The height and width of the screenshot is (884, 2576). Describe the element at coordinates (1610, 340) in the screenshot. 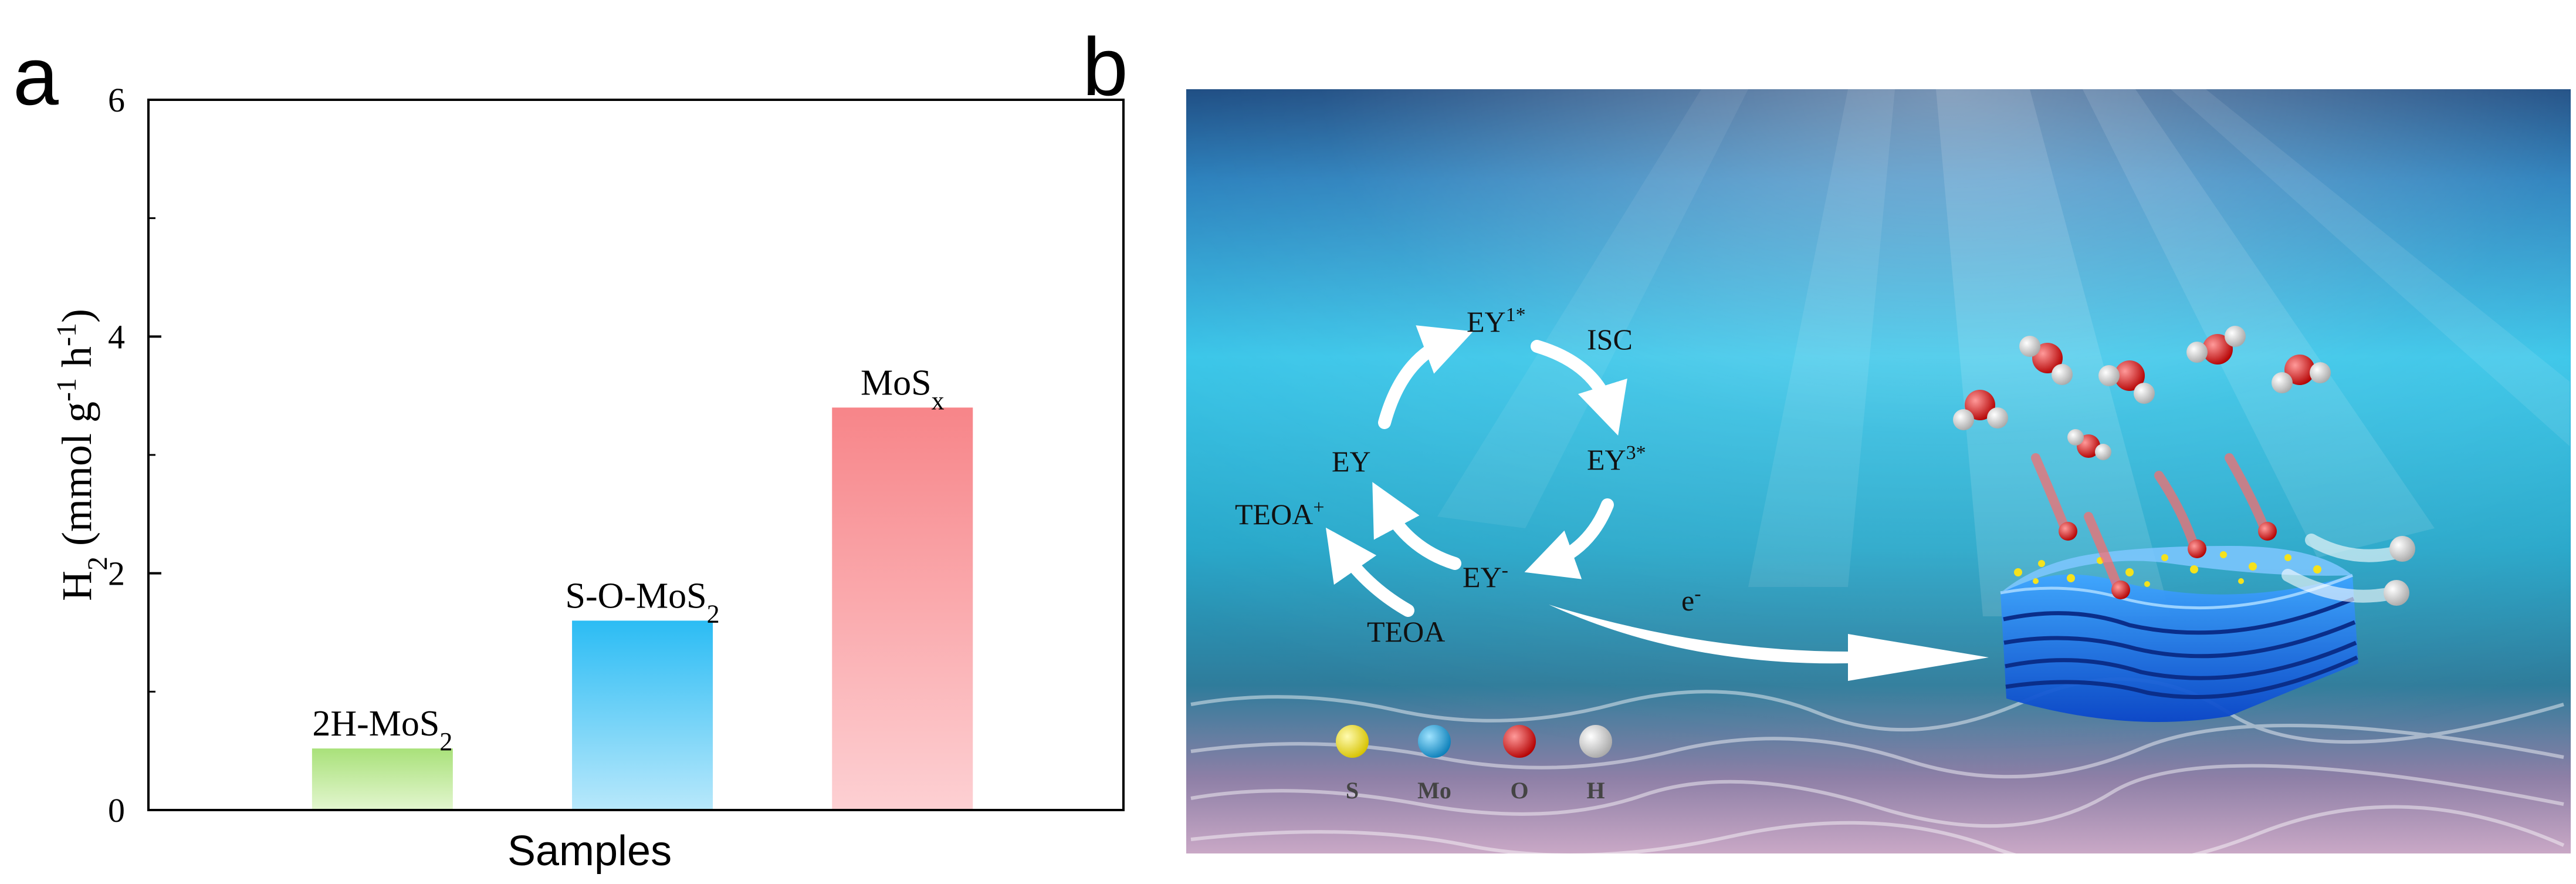

I see `label-isc: ISC` at that location.